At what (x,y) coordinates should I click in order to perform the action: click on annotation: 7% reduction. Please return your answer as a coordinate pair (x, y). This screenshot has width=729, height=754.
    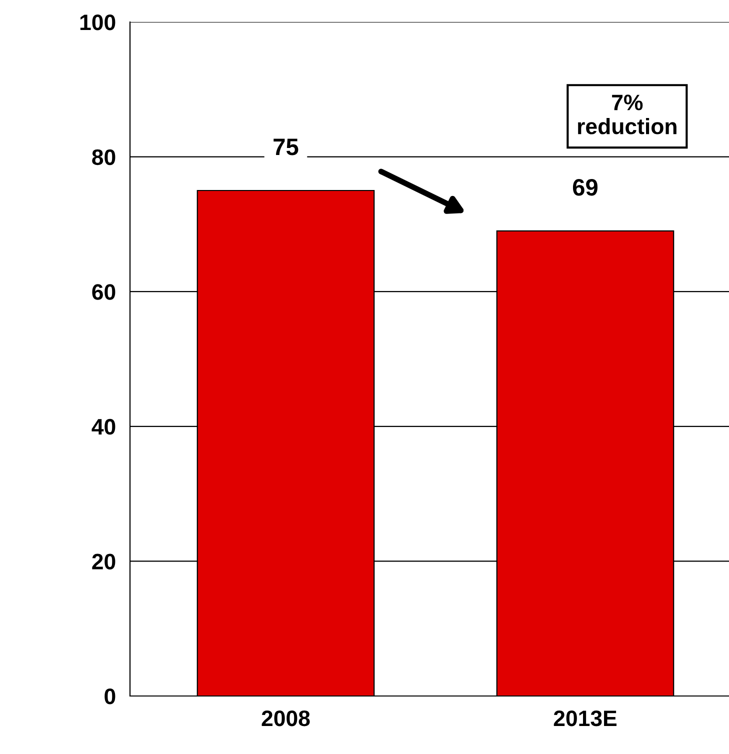
    Looking at the image, I should click on (627, 114).